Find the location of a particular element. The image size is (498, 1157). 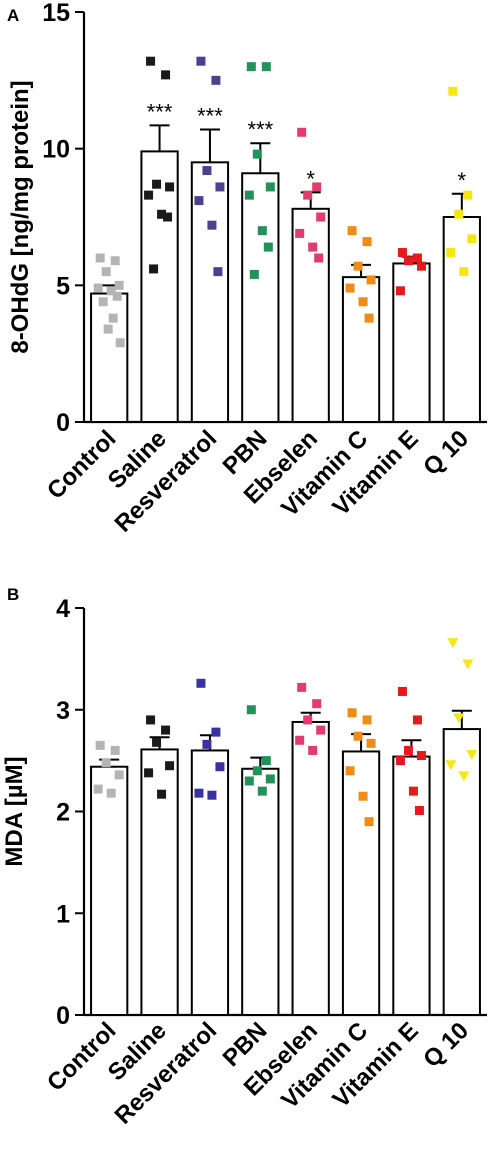

panel-b-y-axis-title: MDA [µM] is located at coordinates (14, 811).